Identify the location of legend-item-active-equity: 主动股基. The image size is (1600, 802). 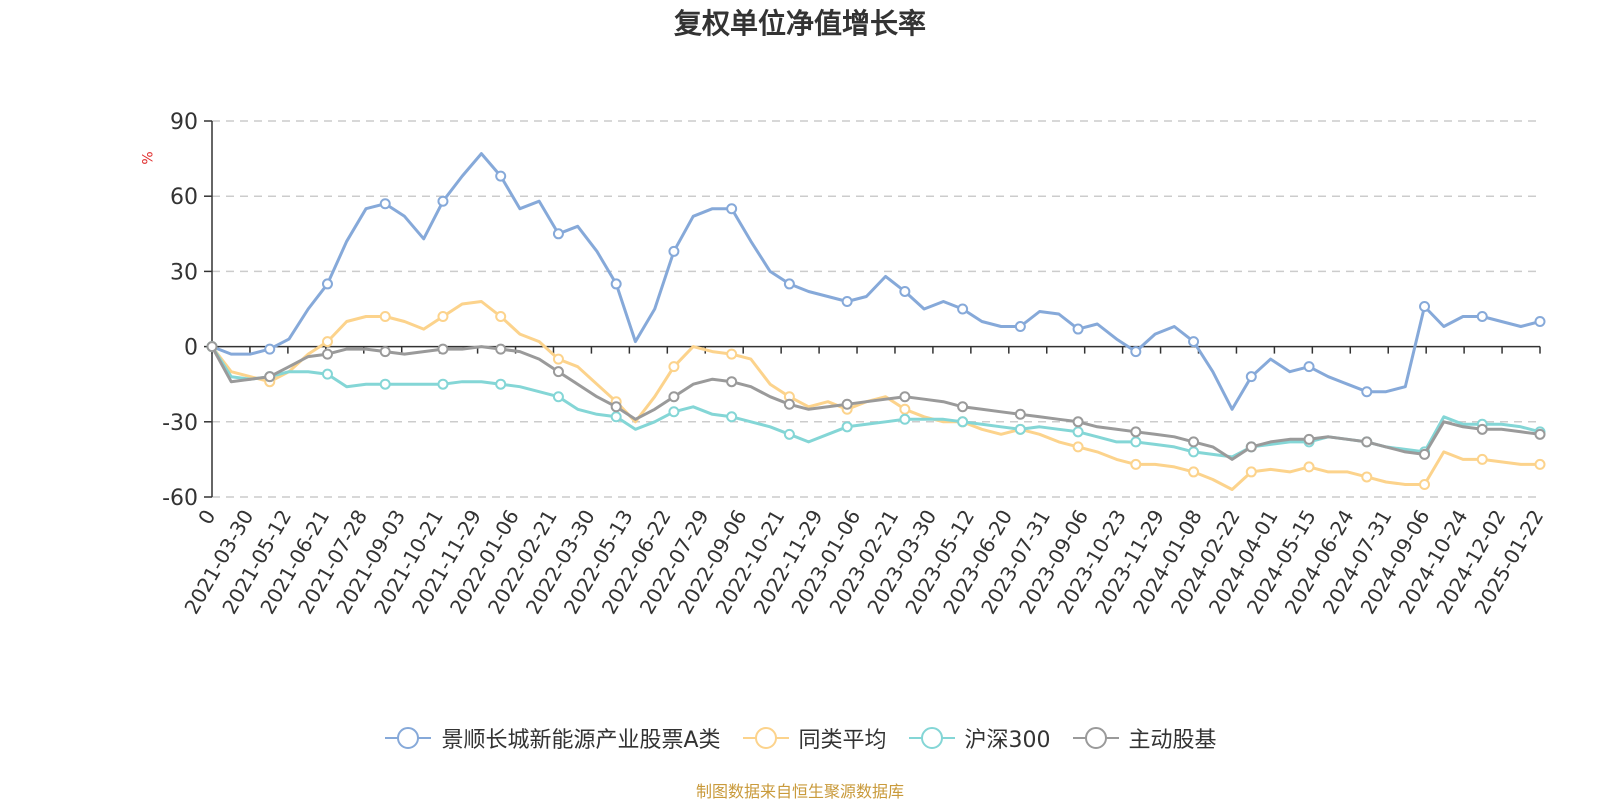
(1144, 738).